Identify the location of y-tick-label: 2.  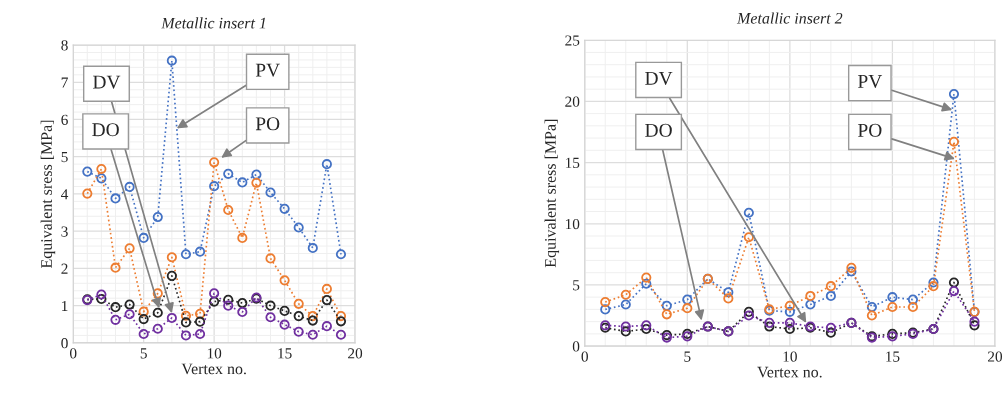
(64, 268).